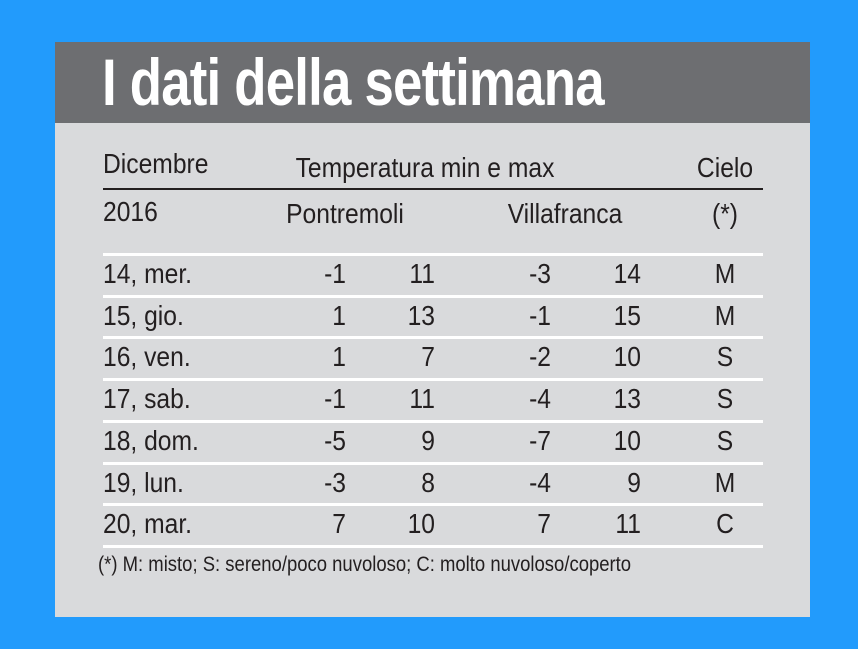 Image resolution: width=858 pixels, height=649 pixels. Describe the element at coordinates (627, 315) in the screenshot. I see `cell-villafranca-max: 15` at that location.